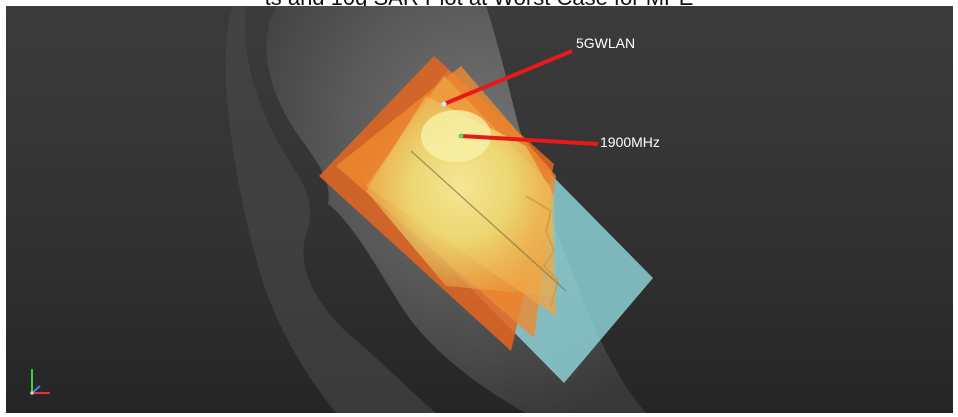  What do you see at coordinates (508, 77) in the screenshot?
I see `pointer-5gwlan` at bounding box center [508, 77].